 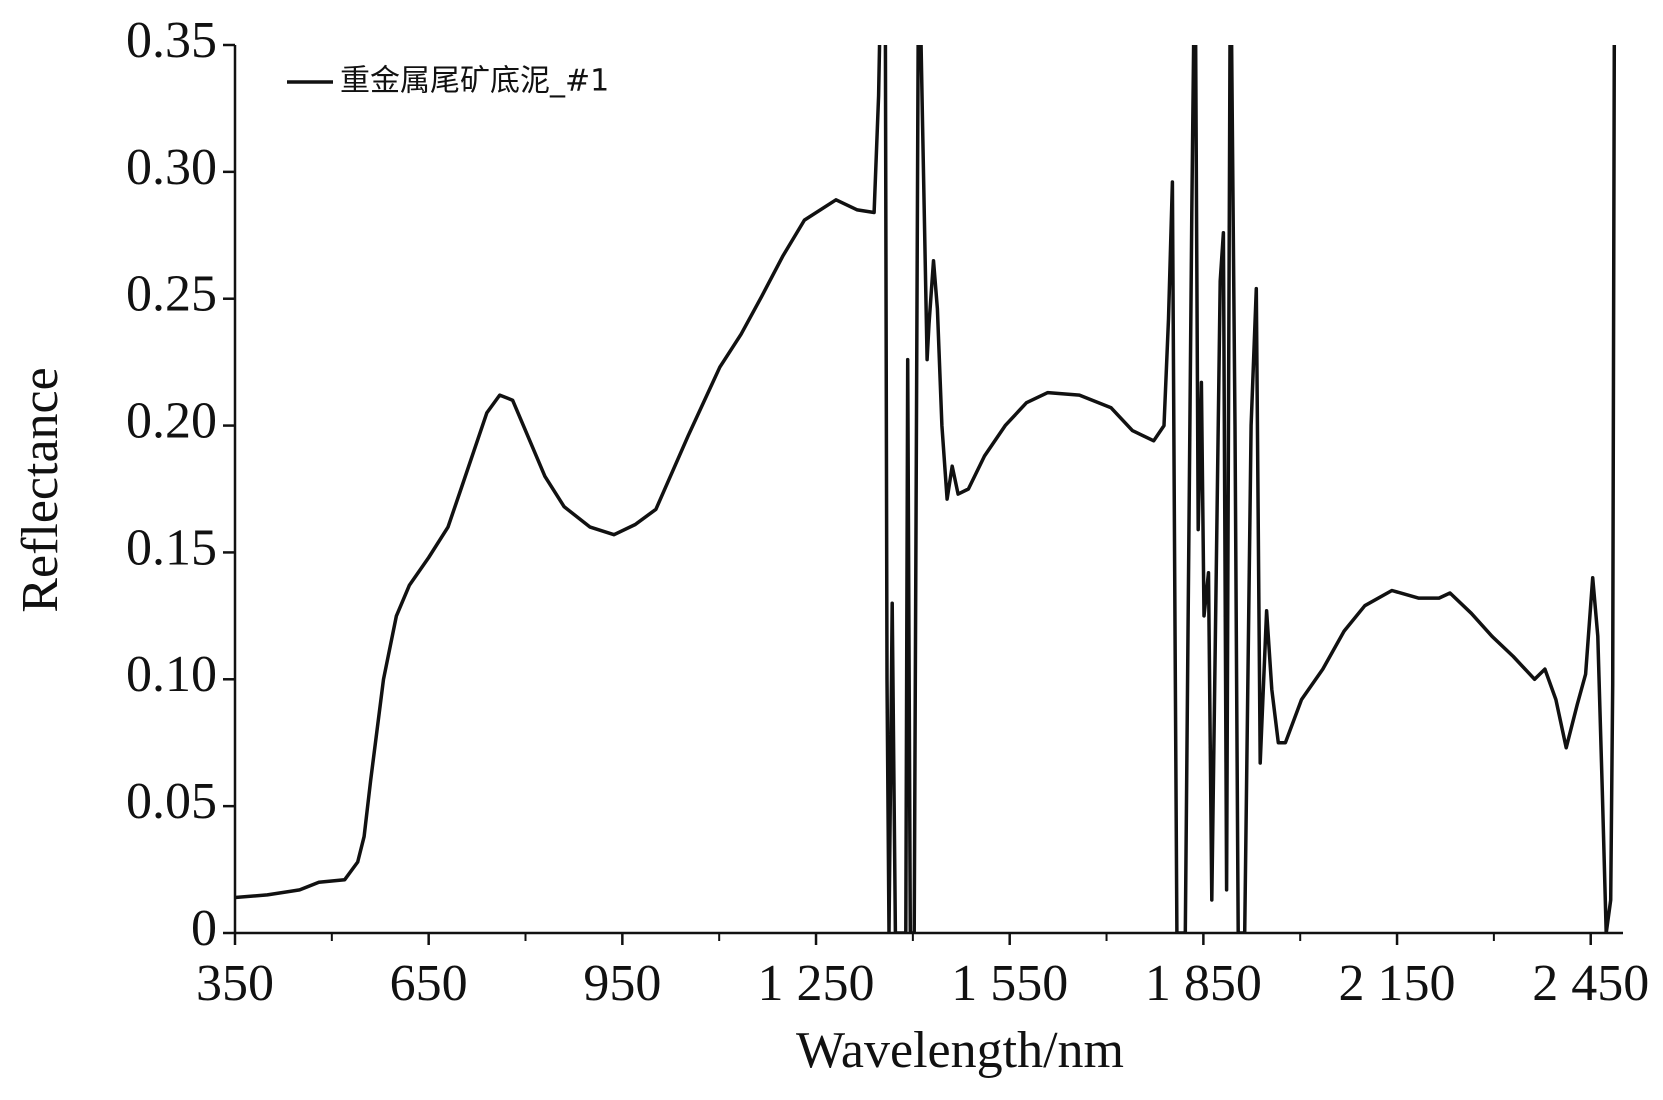 What do you see at coordinates (1203, 983) in the screenshot?
I see `x-tick-label: 1 850` at bounding box center [1203, 983].